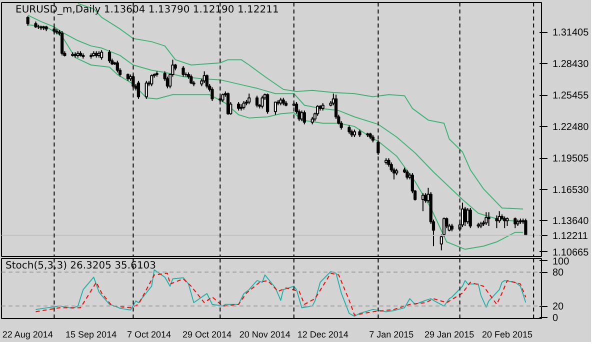 The height and width of the screenshot is (350, 600). Describe the element at coordinates (322, 335) in the screenshot. I see `x-tick-label: 12 Dec 2014` at that location.